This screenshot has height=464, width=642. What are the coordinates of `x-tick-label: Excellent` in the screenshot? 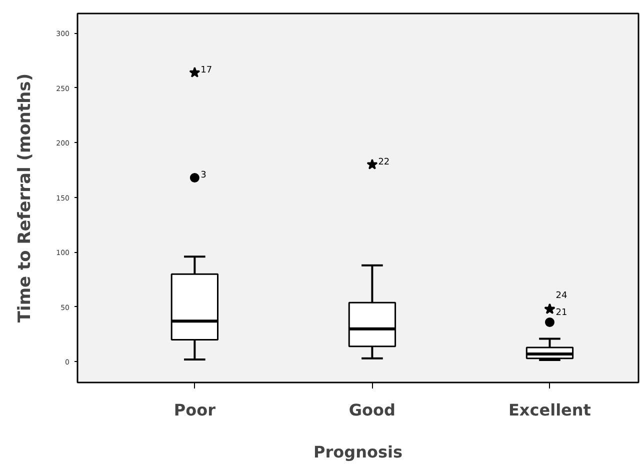 It's located at (550, 410).